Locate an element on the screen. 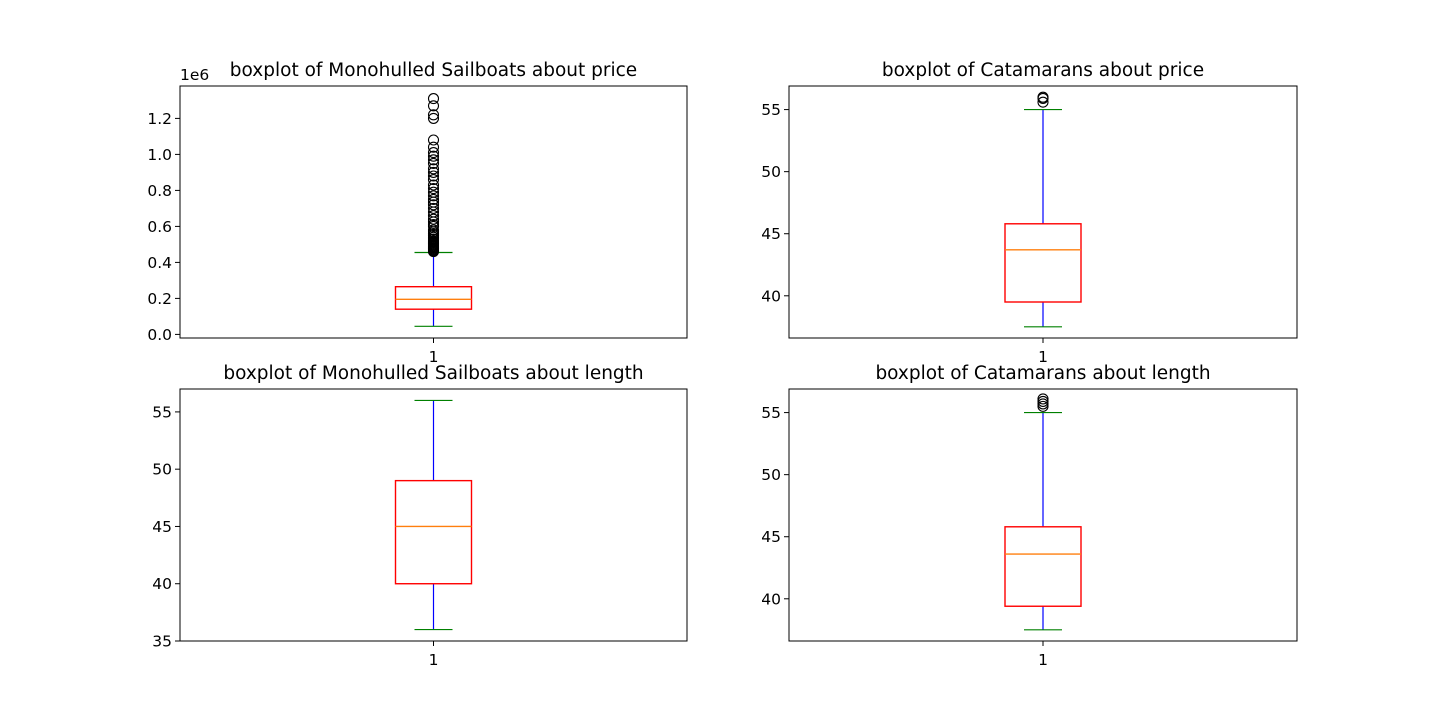 The width and height of the screenshot is (1440, 720). y-tick-label: 35 is located at coordinates (162, 642).